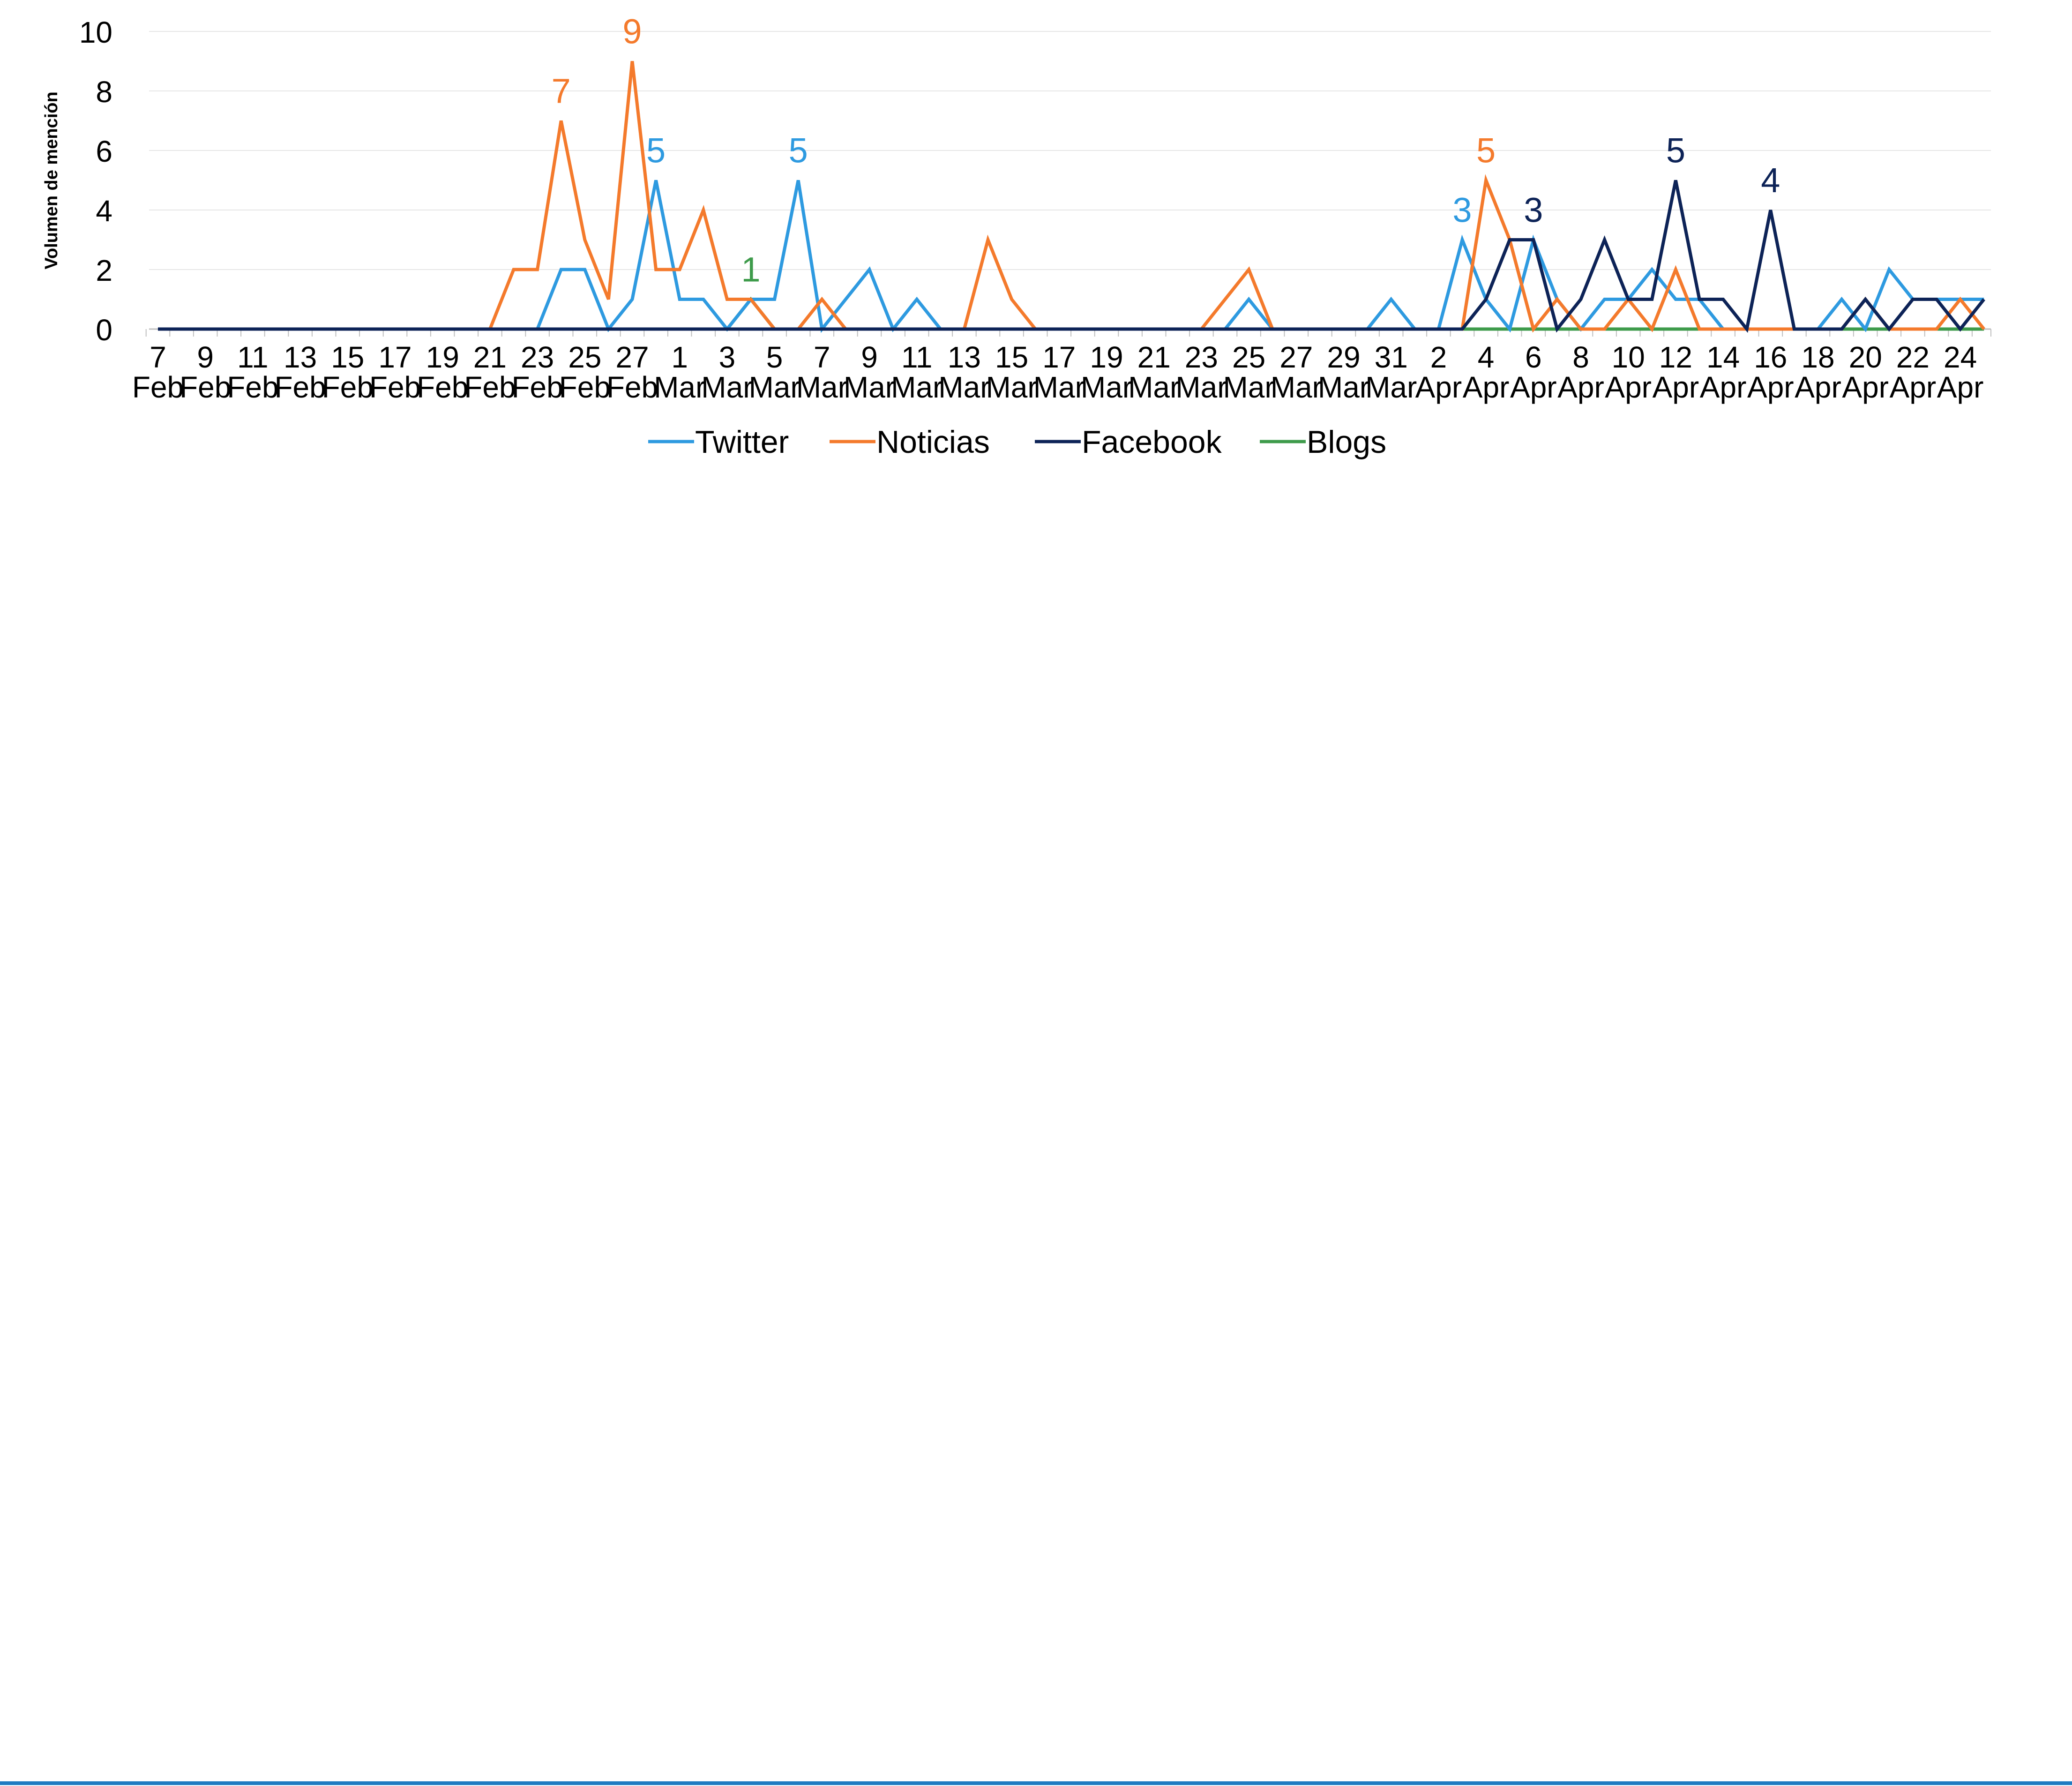 The width and height of the screenshot is (2072, 1786). Describe the element at coordinates (1723, 357) in the screenshot. I see `x-tick-day: 14` at that location.